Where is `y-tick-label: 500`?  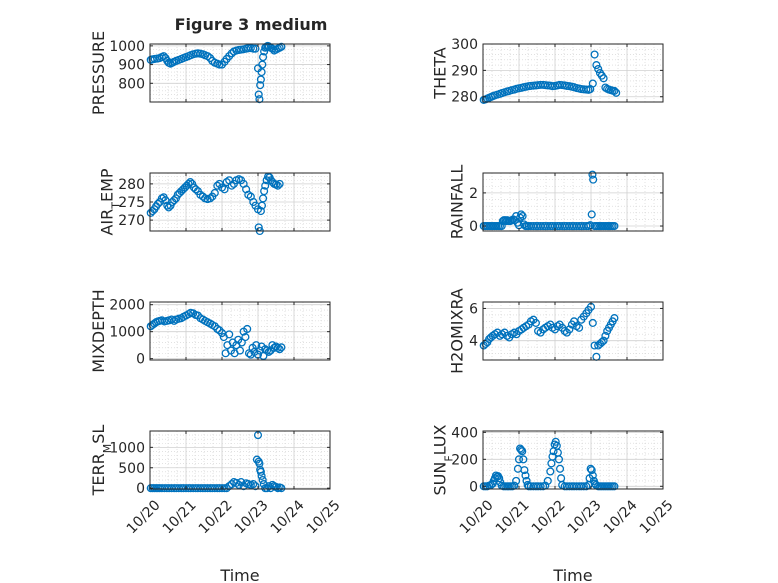
y-tick-label: 500 is located at coordinates (131, 469).